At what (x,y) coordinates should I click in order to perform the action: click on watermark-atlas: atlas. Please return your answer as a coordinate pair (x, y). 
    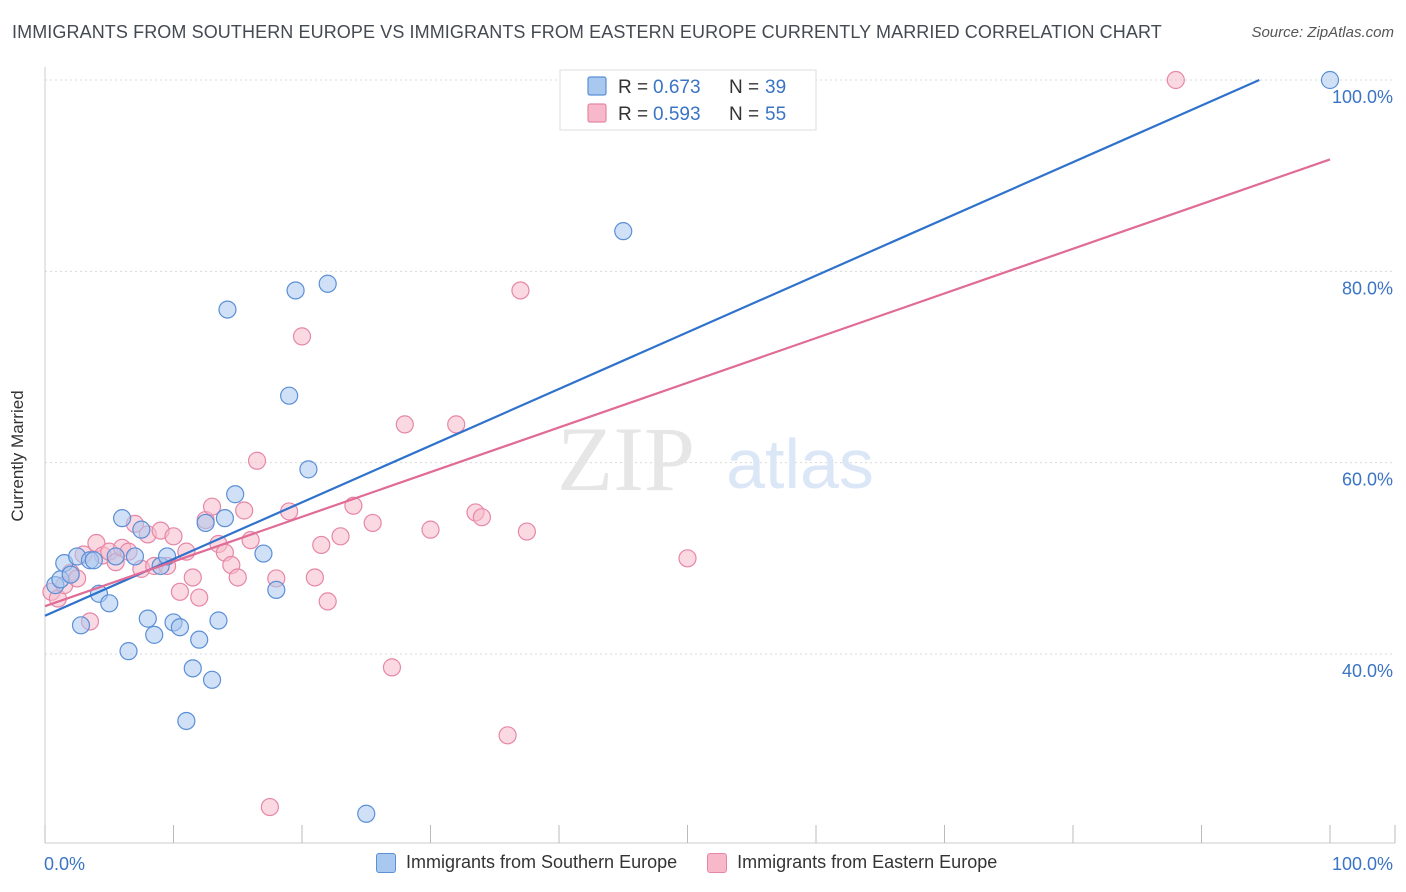
    Looking at the image, I should click on (800, 464).